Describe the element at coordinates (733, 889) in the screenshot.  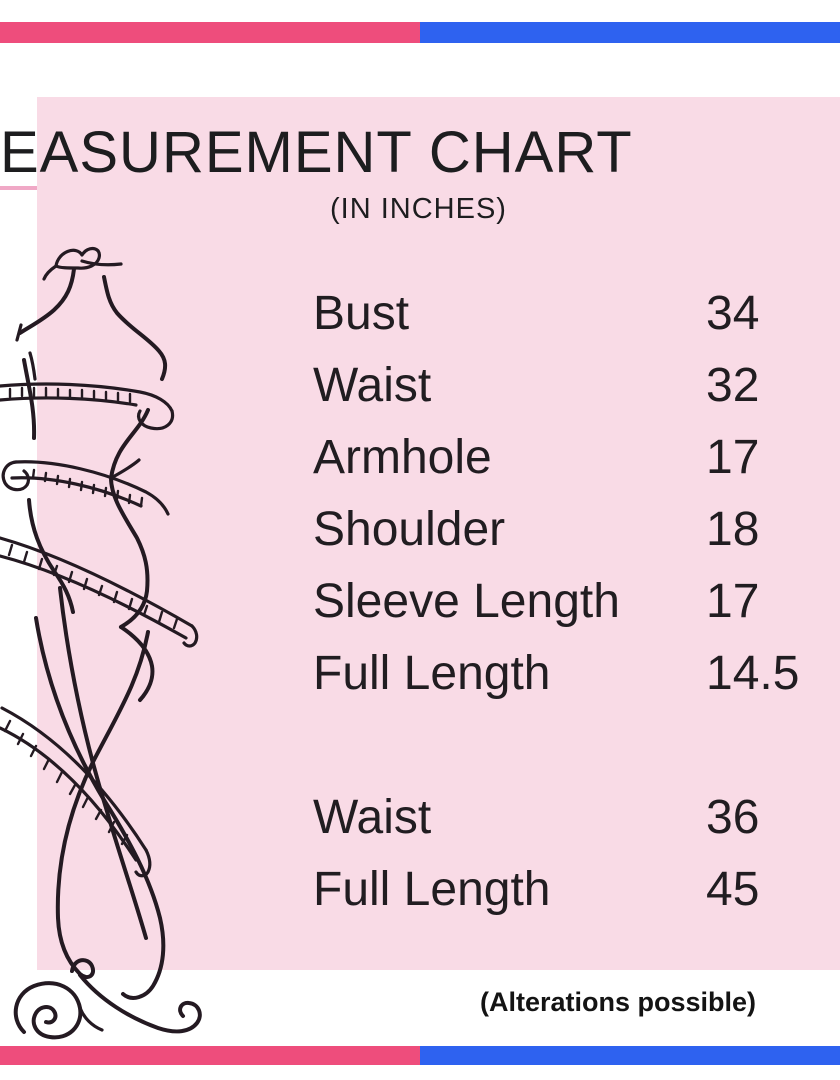
I see `measurement-value: 45` at that location.